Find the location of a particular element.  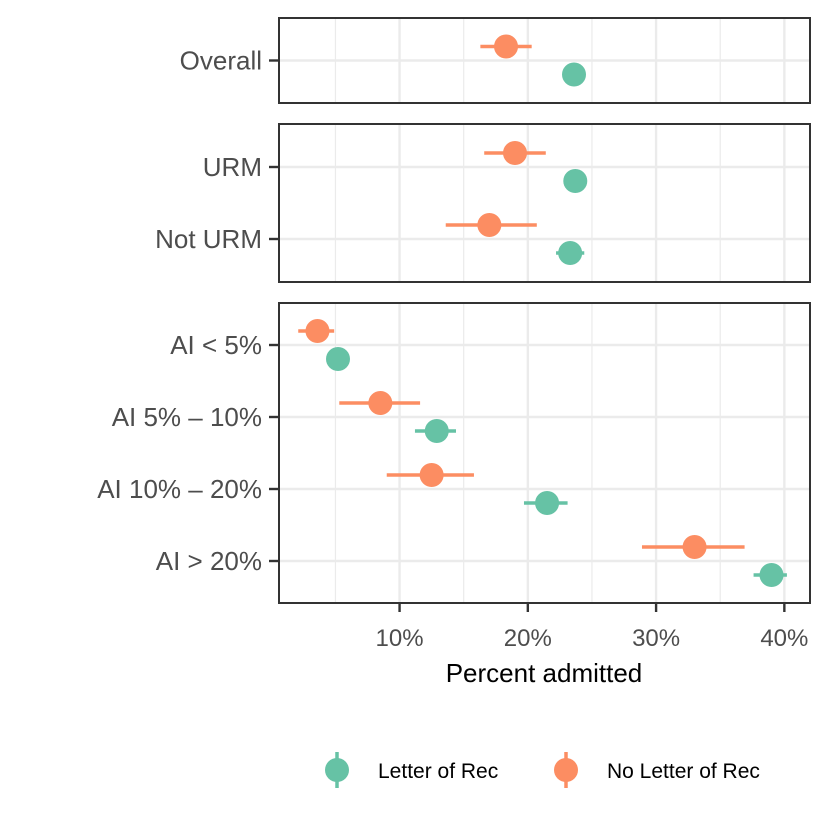

category-label: AI 10% – 20% is located at coordinates (179, 489).